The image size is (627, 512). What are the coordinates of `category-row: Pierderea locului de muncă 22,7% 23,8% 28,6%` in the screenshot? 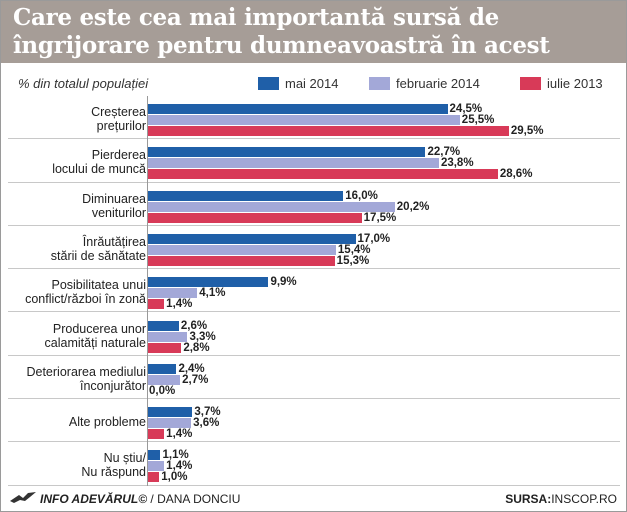 It's located at (314, 161).